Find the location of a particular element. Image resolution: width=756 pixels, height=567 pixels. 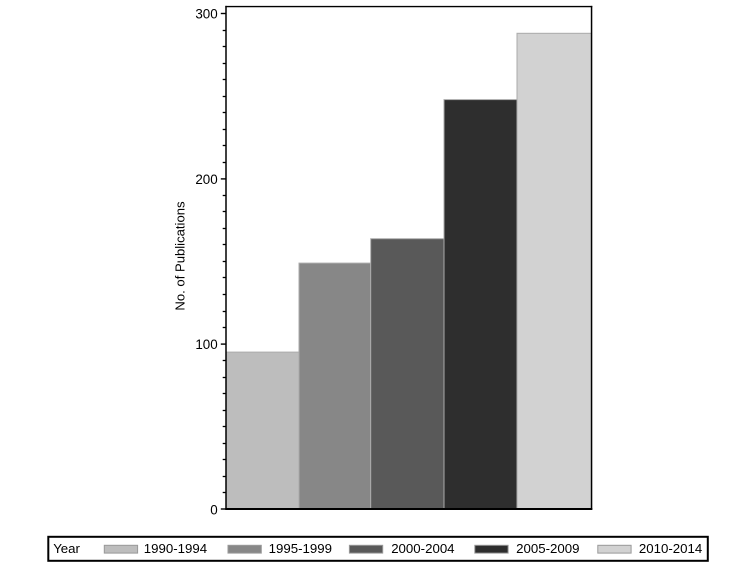

svg-text: 200 is located at coordinates (206, 179).